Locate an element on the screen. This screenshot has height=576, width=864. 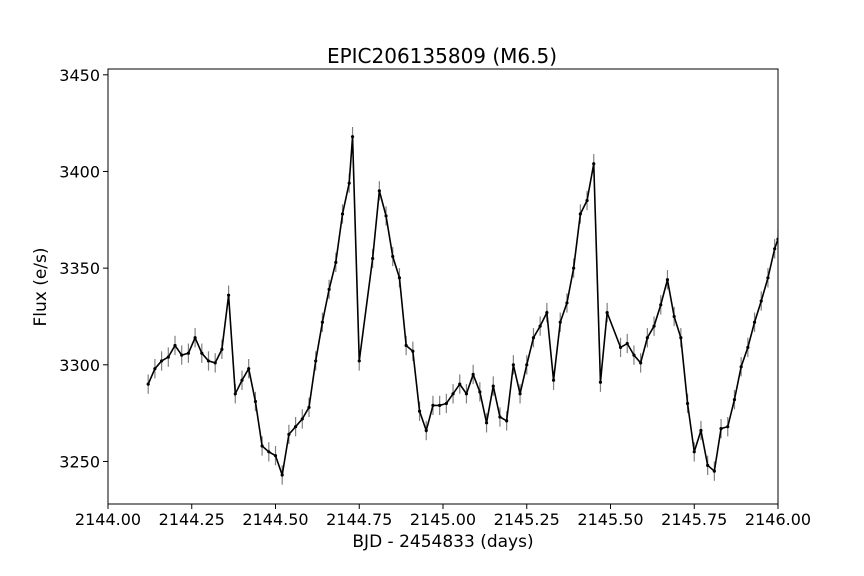
x-tick-label: 2146.00 is located at coordinates (778, 519).